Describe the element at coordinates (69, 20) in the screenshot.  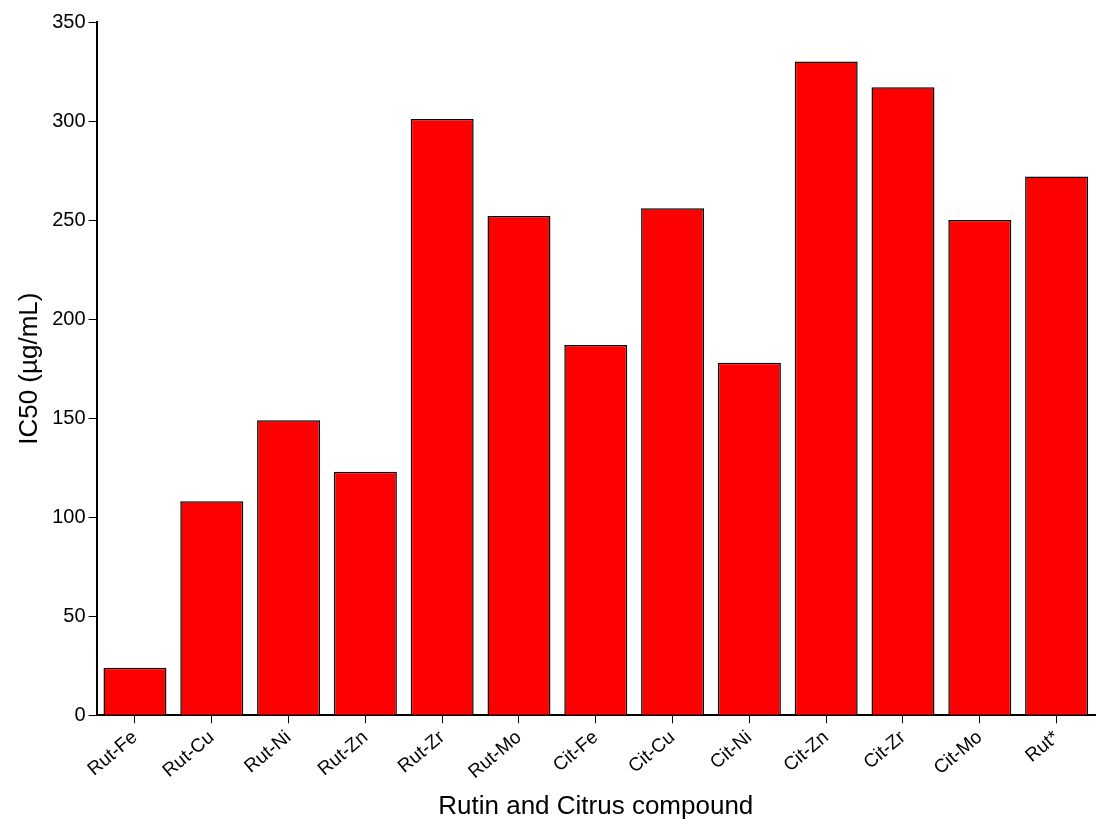
I see `y-tick-label: 350` at that location.